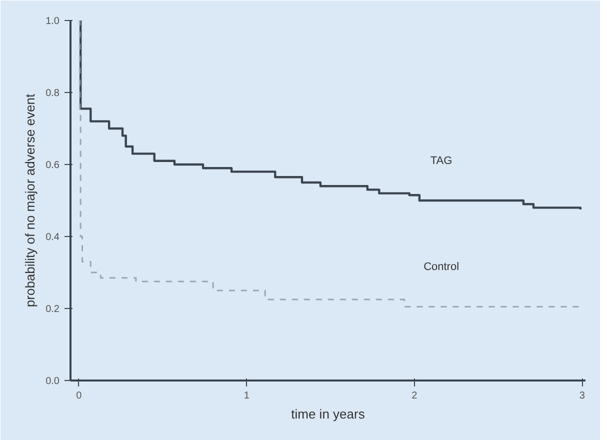 This screenshot has height=447, width=607. What do you see at coordinates (582, 396) in the screenshot?
I see `x-tick-label: 3` at bounding box center [582, 396].